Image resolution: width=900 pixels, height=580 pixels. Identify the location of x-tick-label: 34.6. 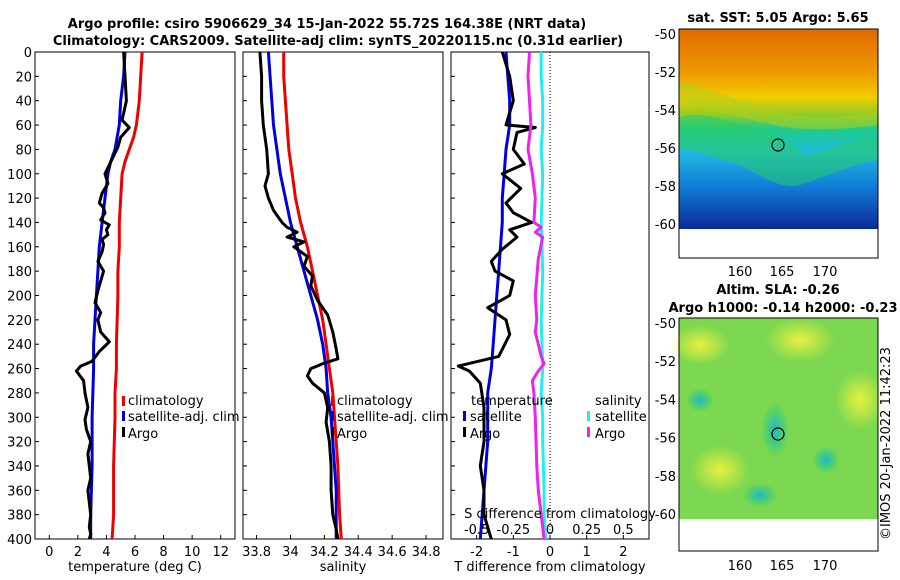
(392, 552).